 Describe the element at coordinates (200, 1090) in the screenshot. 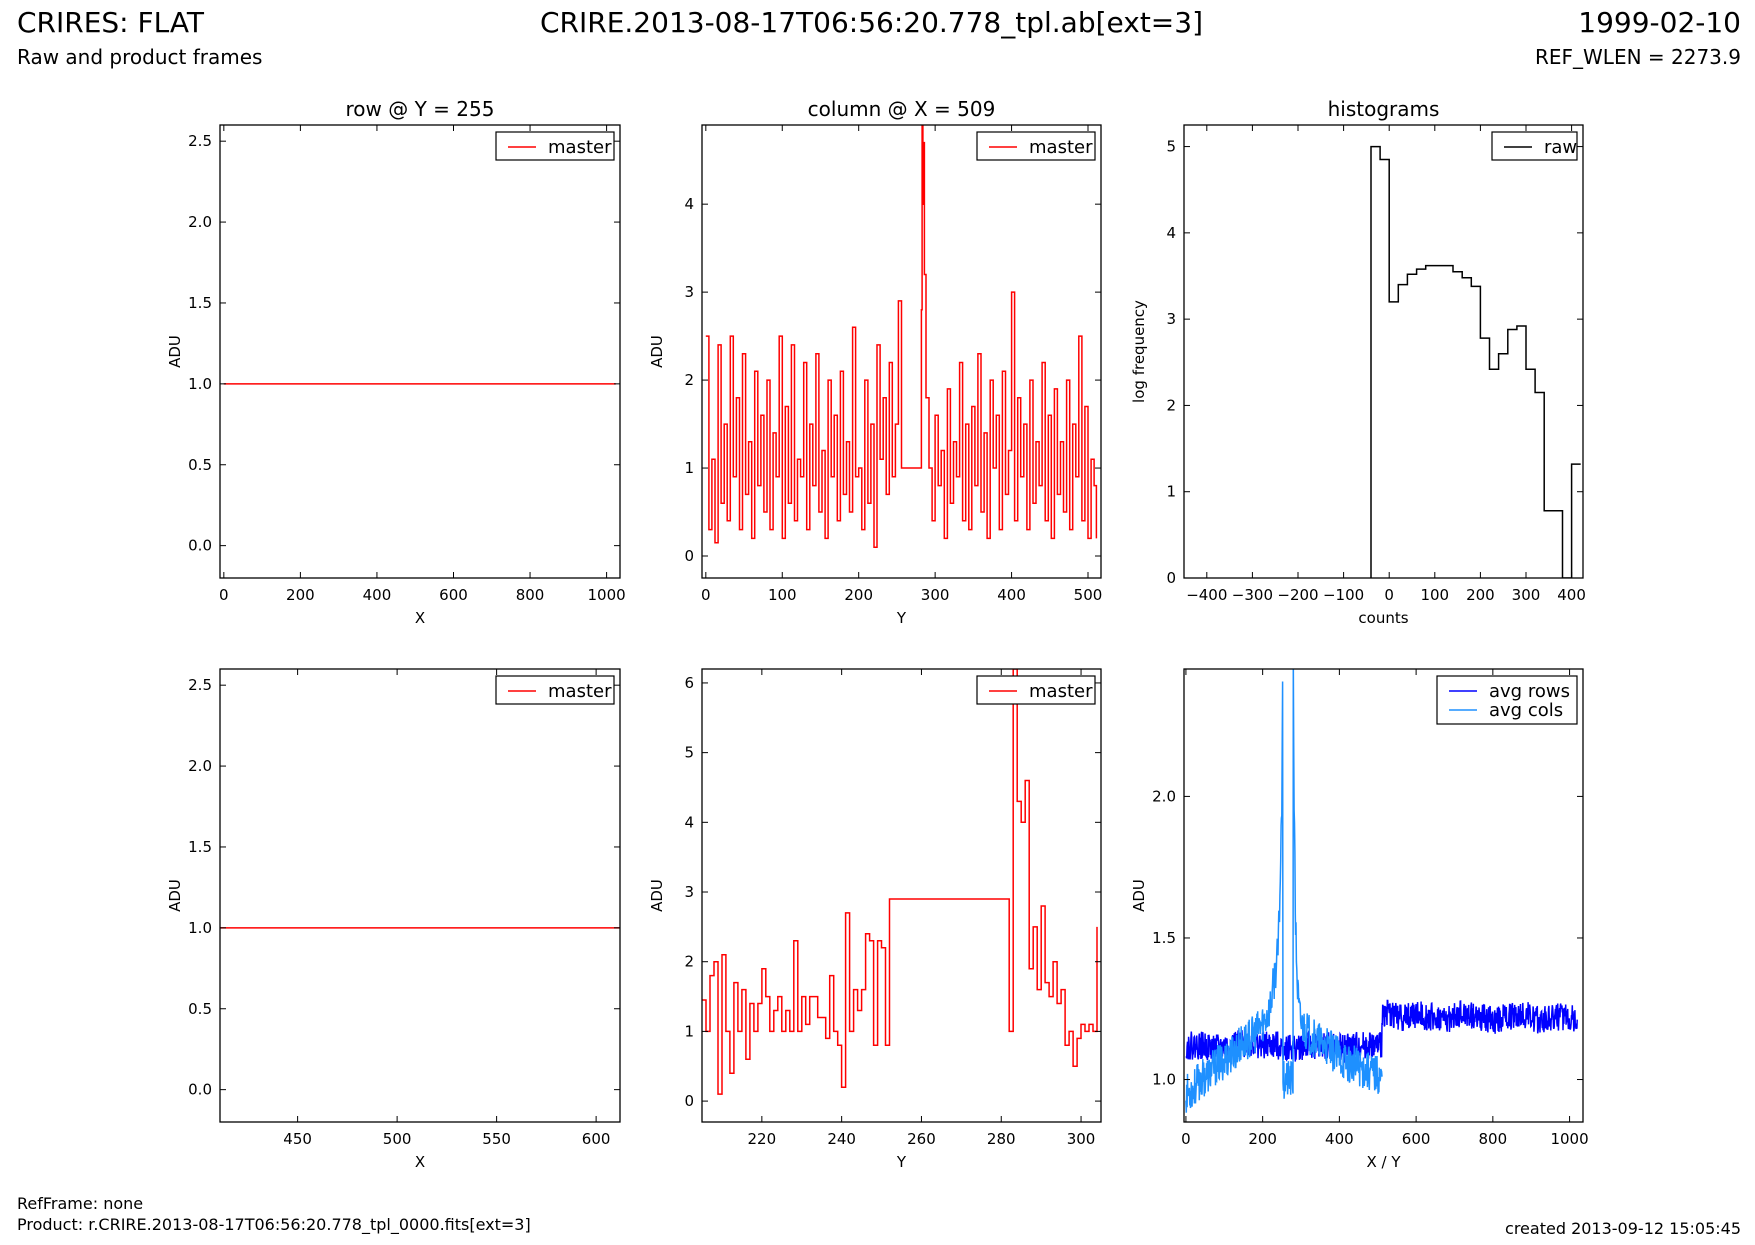

I see `y-tick-label: 0.0` at that location.